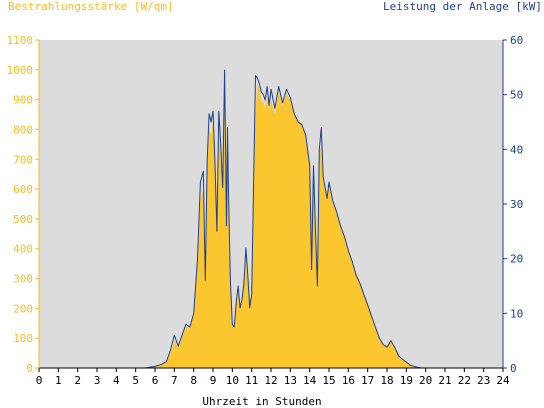 The height and width of the screenshot is (408, 544). I want to click on left-axis-title: Bestrahlungsstärke [W/qm], so click(91, 6).